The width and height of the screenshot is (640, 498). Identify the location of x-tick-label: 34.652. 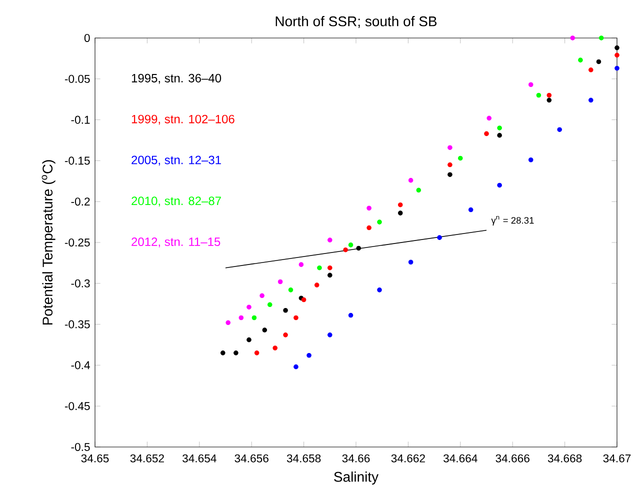
(147, 458).